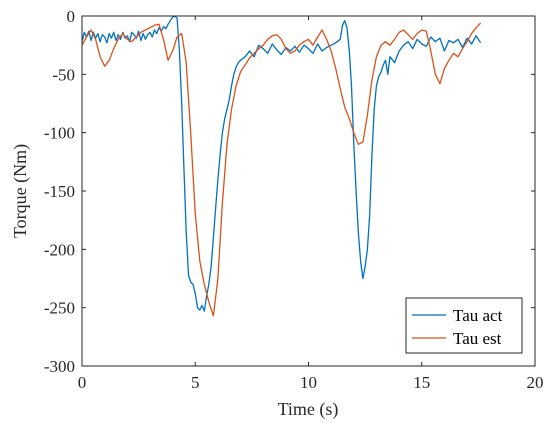 This screenshot has width=550, height=426. What do you see at coordinates (535, 382) in the screenshot?
I see `x-tick-label: 20` at bounding box center [535, 382].